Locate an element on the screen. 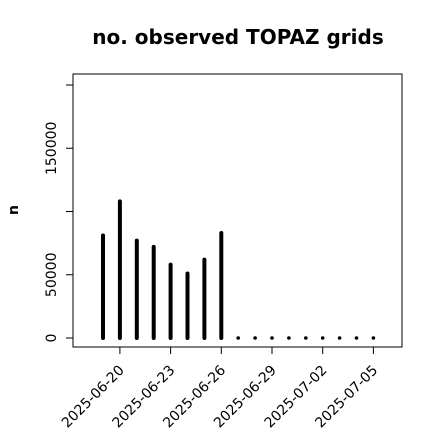 Image resolution: width=440 pixels, height=440 pixels. y-axis: 0 50000 150000 is located at coordinates (59, 210).